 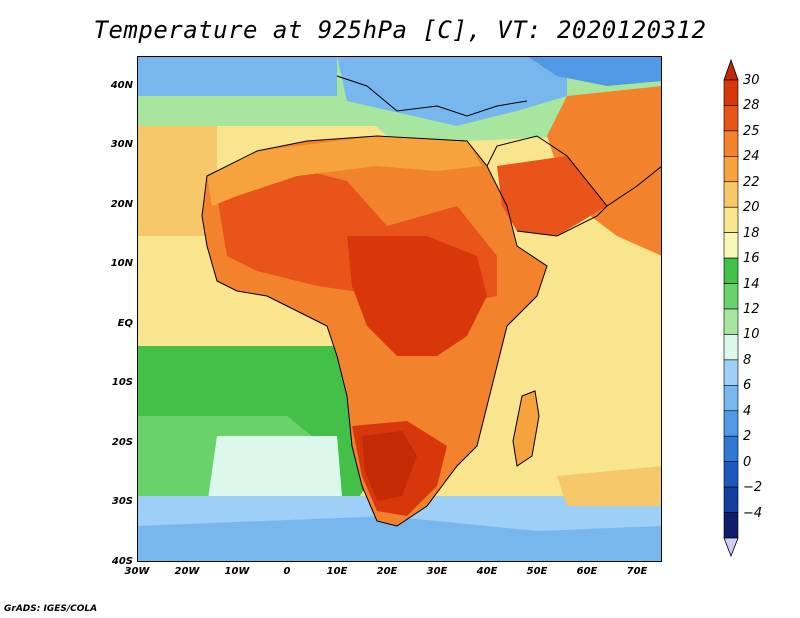 I want to click on colorbar-label: 8, so click(x=747, y=360).